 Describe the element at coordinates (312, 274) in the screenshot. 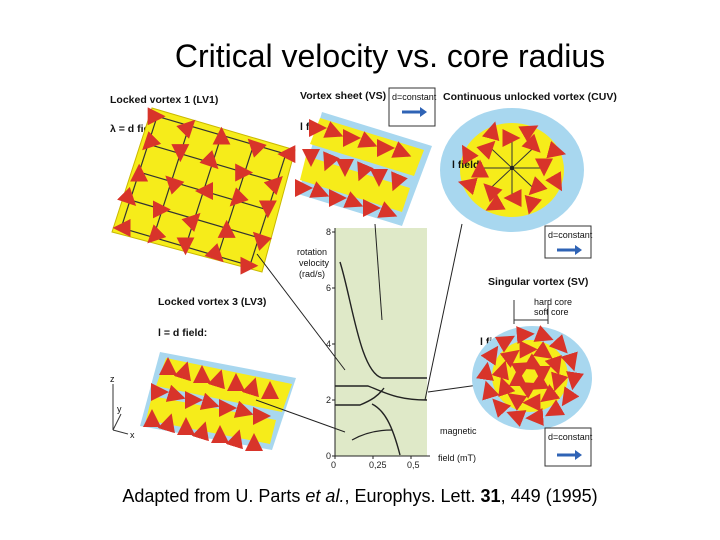

I see `plot-ylabel-3: (rad/s)` at that location.